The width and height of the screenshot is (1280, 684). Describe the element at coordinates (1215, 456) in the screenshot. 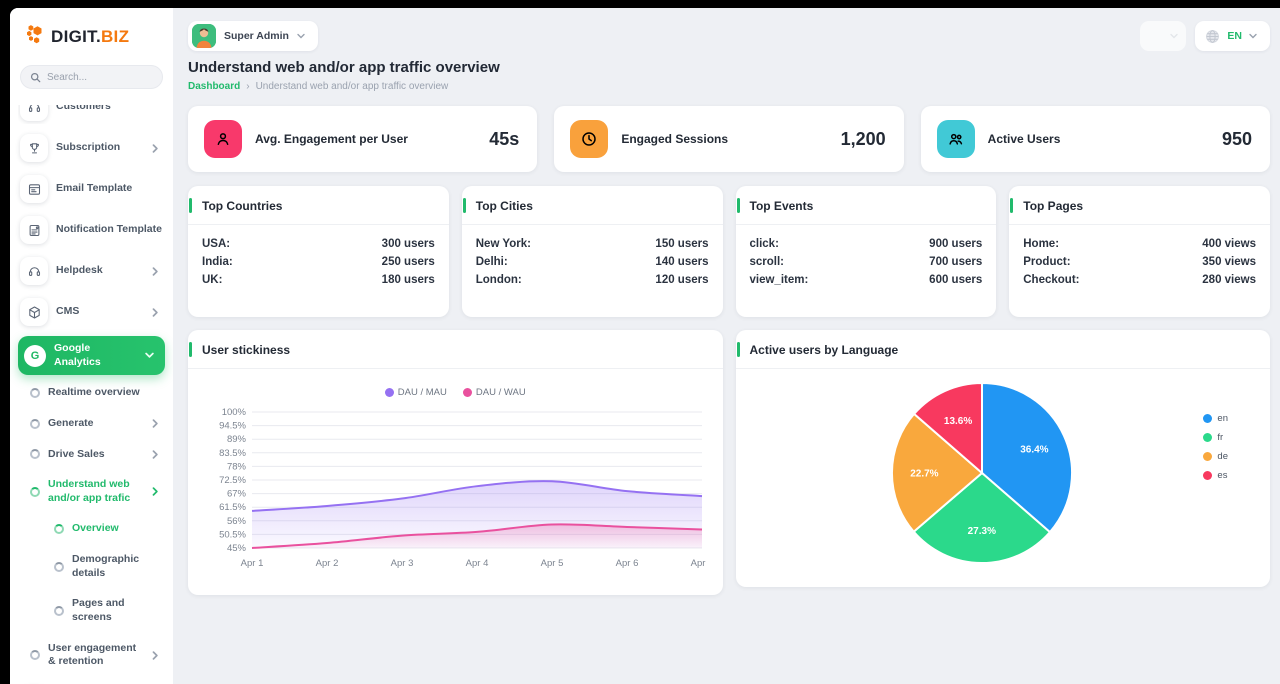

I see `legend-item-de: de` at that location.